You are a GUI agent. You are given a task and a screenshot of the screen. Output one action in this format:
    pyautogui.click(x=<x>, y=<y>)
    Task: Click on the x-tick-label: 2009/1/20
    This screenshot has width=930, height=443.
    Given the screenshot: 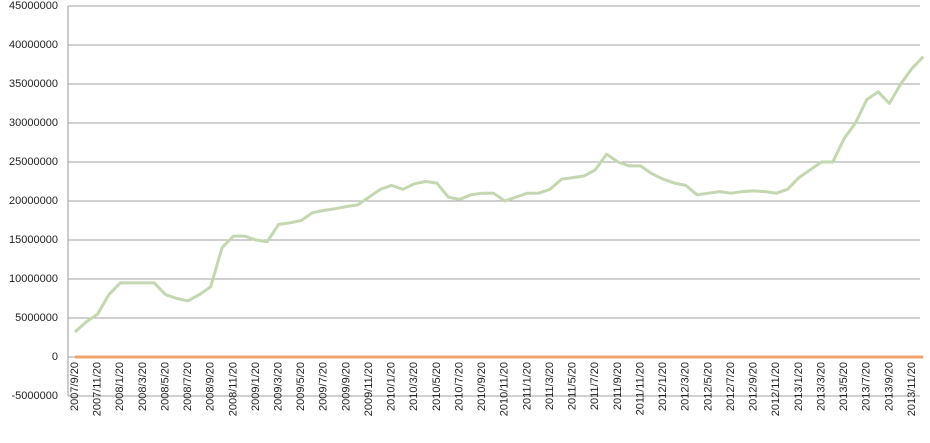 What is the action you would take?
    pyautogui.click(x=256, y=386)
    